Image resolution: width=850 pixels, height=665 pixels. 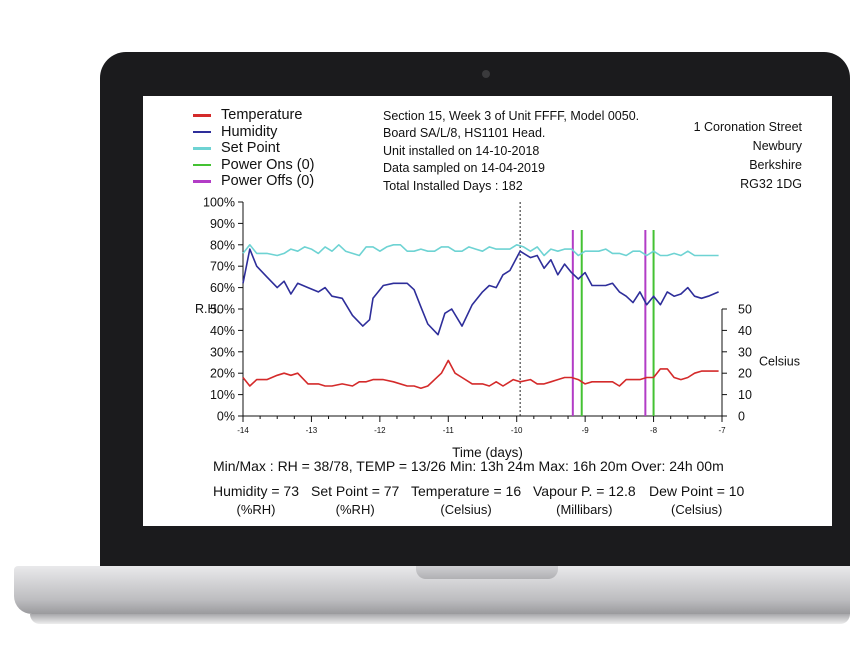 What do you see at coordinates (355, 500) in the screenshot?
I see `reading-set-point: Set Point = 77 (%RH)` at bounding box center [355, 500].